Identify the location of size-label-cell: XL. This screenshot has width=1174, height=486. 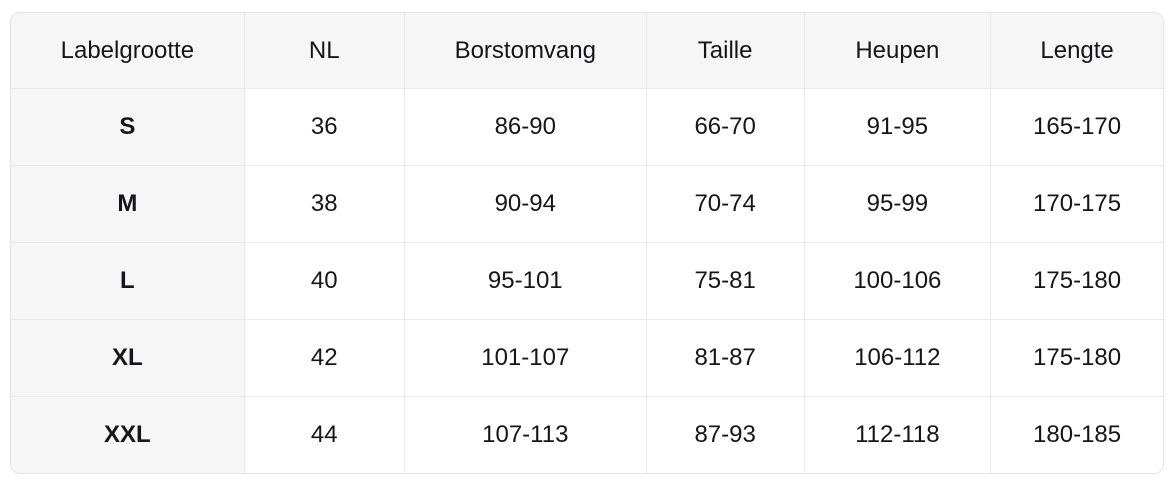
(127, 357).